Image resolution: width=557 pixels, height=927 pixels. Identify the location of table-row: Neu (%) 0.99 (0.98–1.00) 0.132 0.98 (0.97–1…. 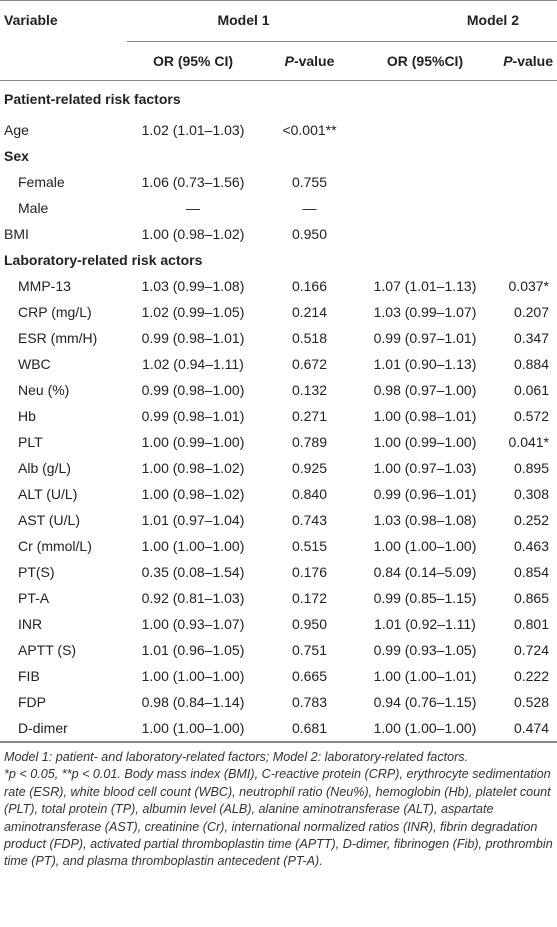
(278, 390).